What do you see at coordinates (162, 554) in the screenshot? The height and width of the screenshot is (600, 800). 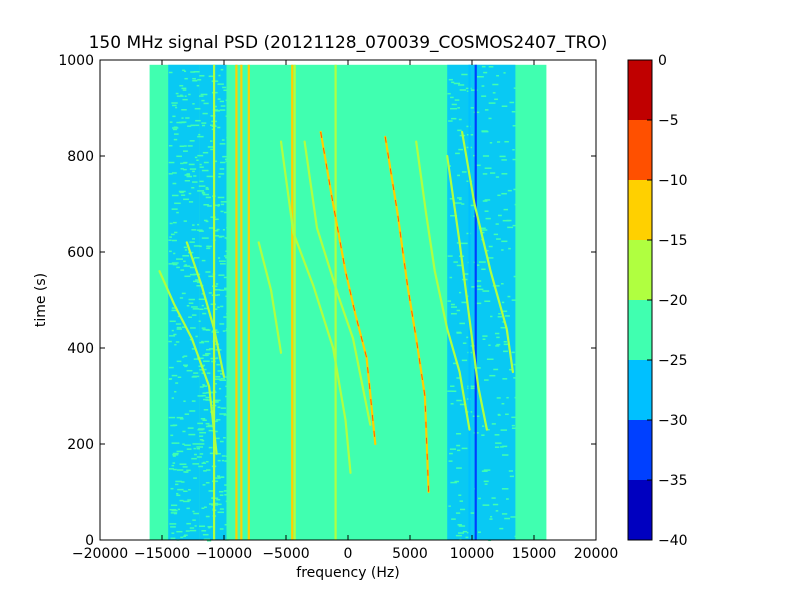 I see `x-tick-label: −15000` at bounding box center [162, 554].